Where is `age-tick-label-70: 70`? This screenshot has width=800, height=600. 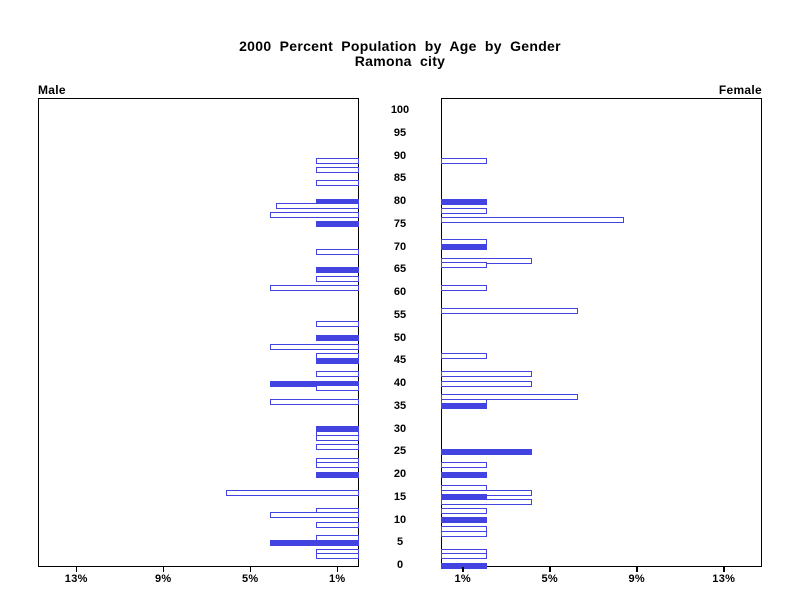
age-tick-label-70: 70 is located at coordinates (400, 246).